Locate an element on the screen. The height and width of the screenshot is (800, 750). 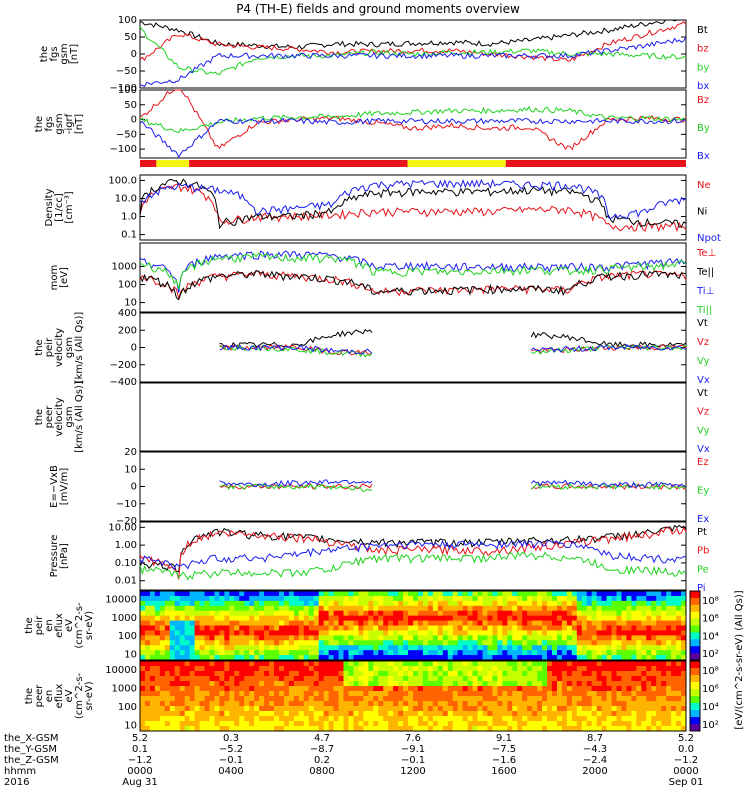
colorbar-tick: 10⁴ is located at coordinates (710, 636).